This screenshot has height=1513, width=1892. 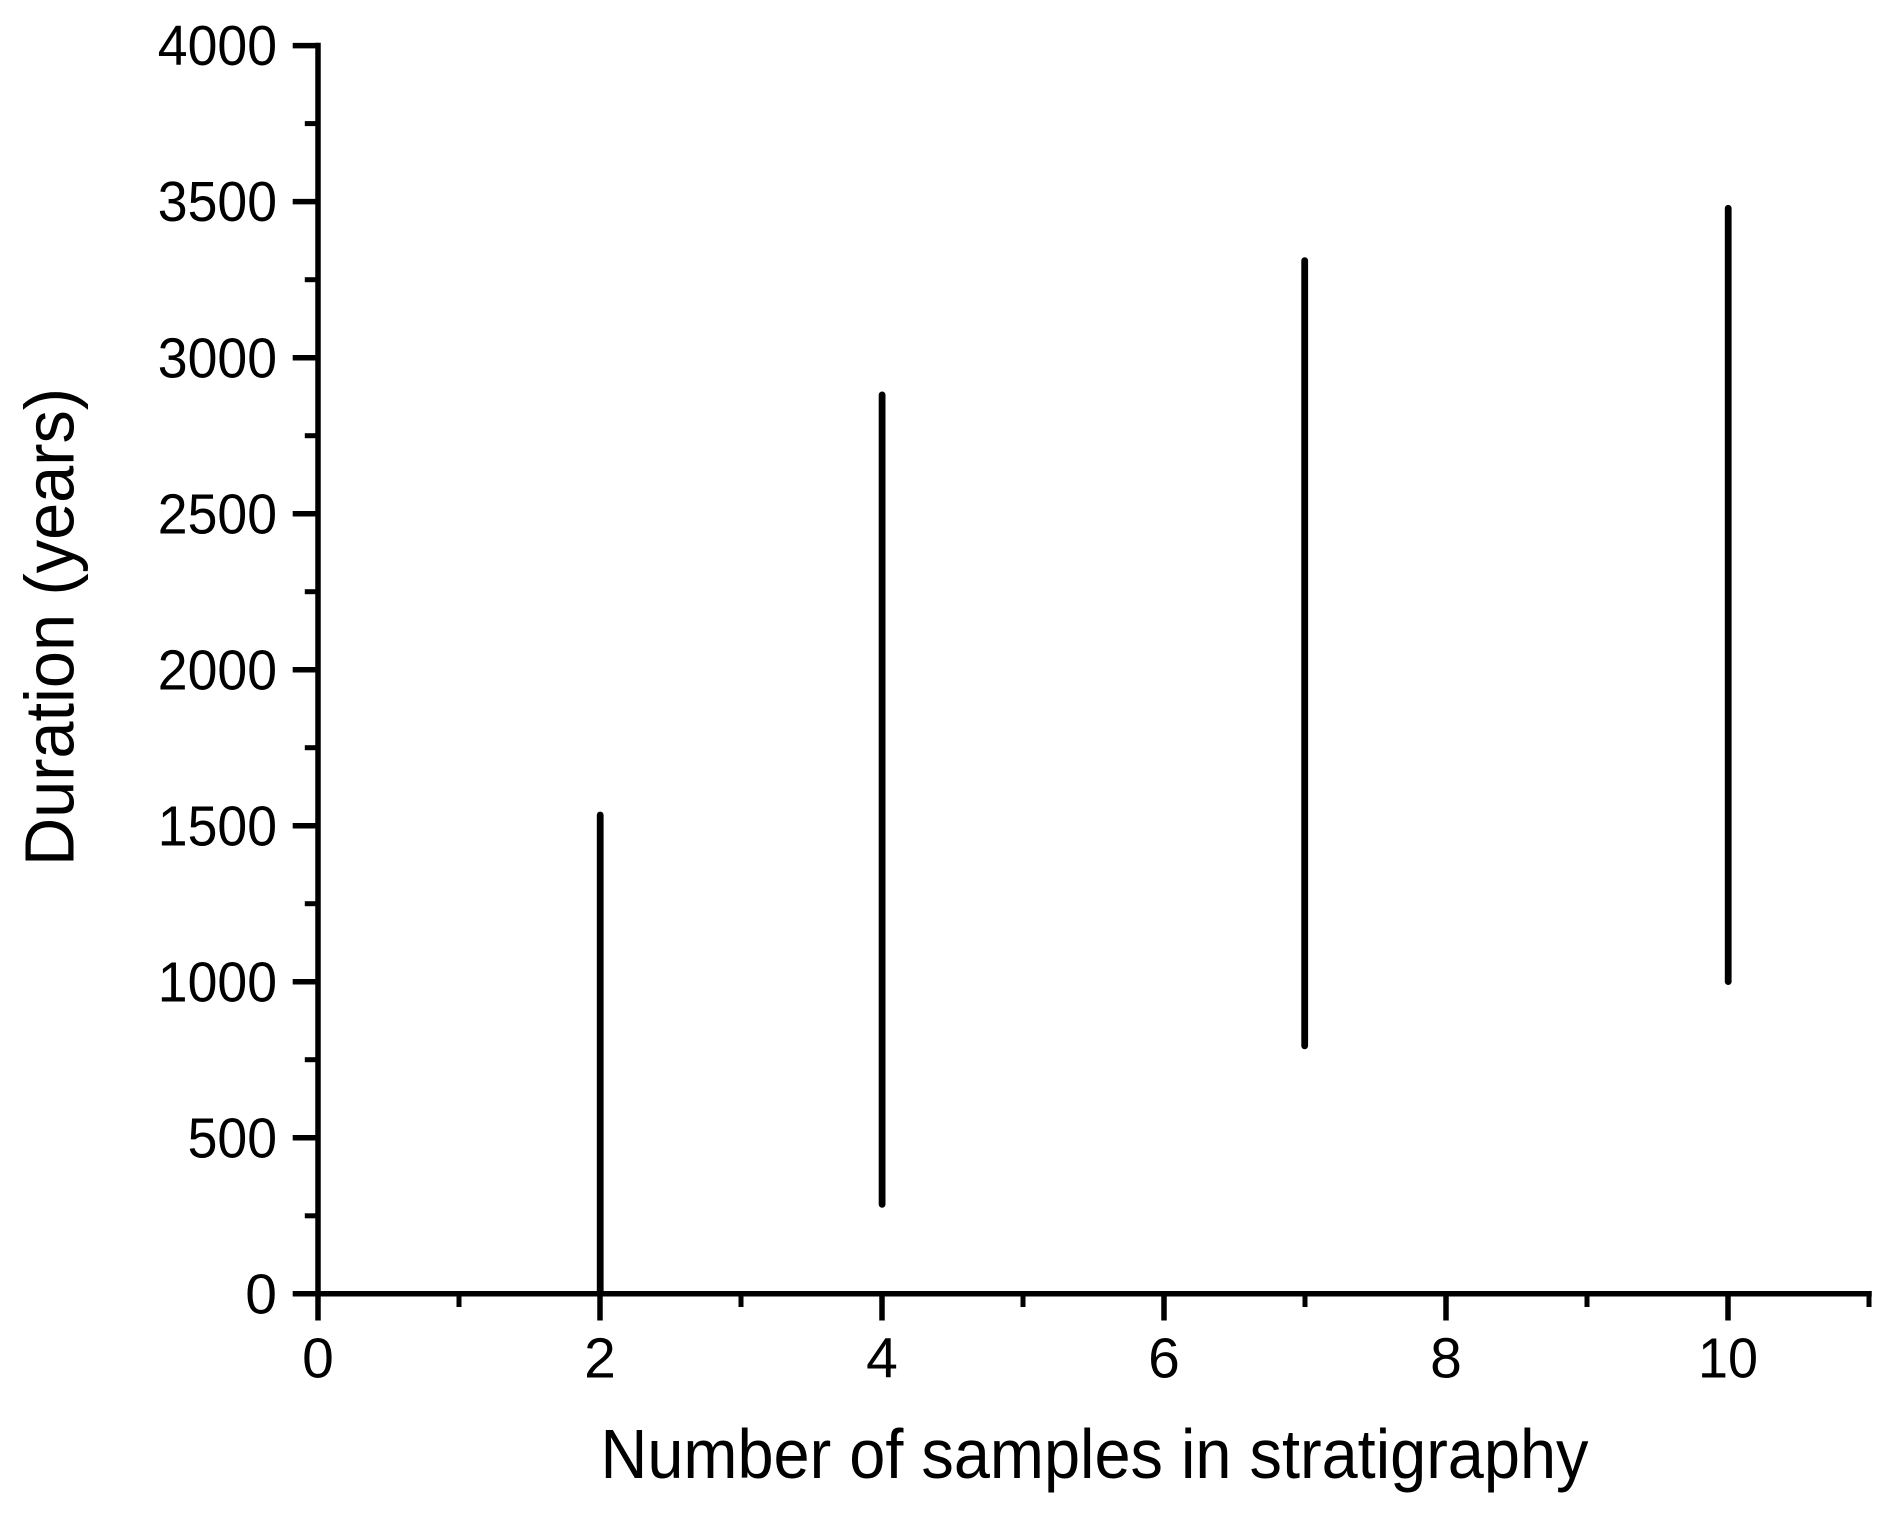 What do you see at coordinates (600, 1359) in the screenshot?
I see `svg-text: 2` at bounding box center [600, 1359].